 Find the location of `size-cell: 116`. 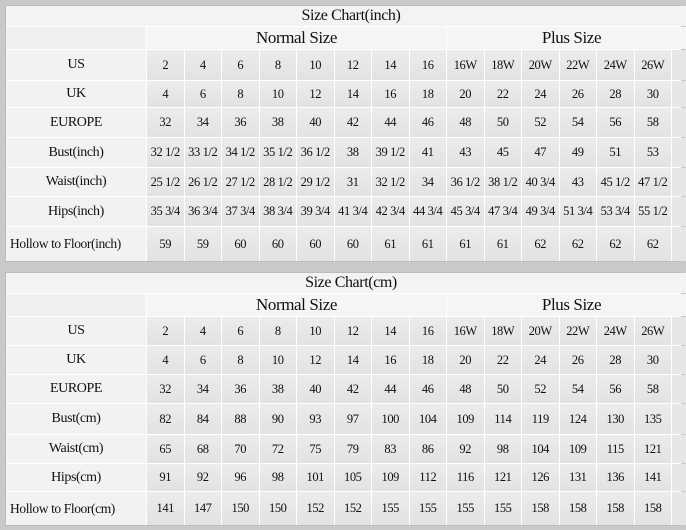

size-cell: 116 is located at coordinates (465, 477).